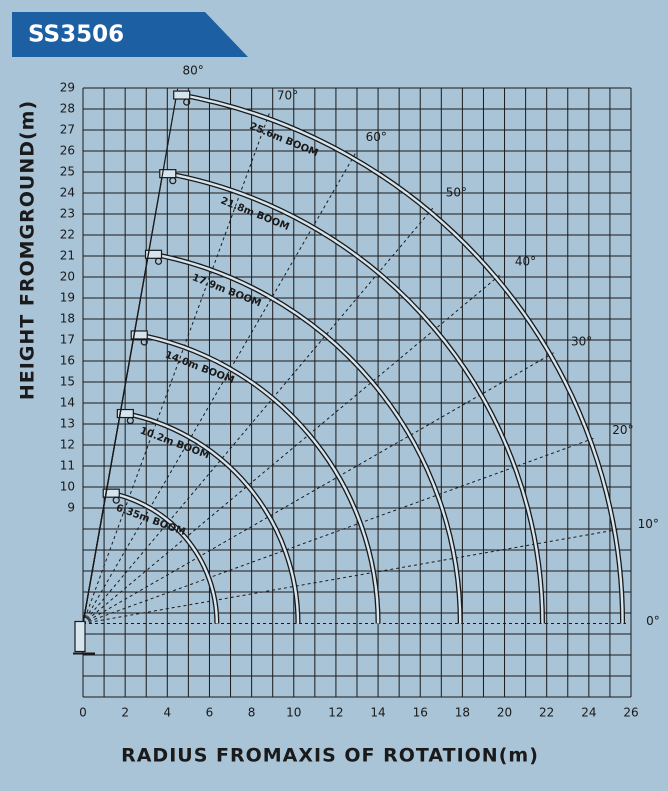 The image size is (668, 791). I want to click on angle-label: 80°, so click(192, 70).